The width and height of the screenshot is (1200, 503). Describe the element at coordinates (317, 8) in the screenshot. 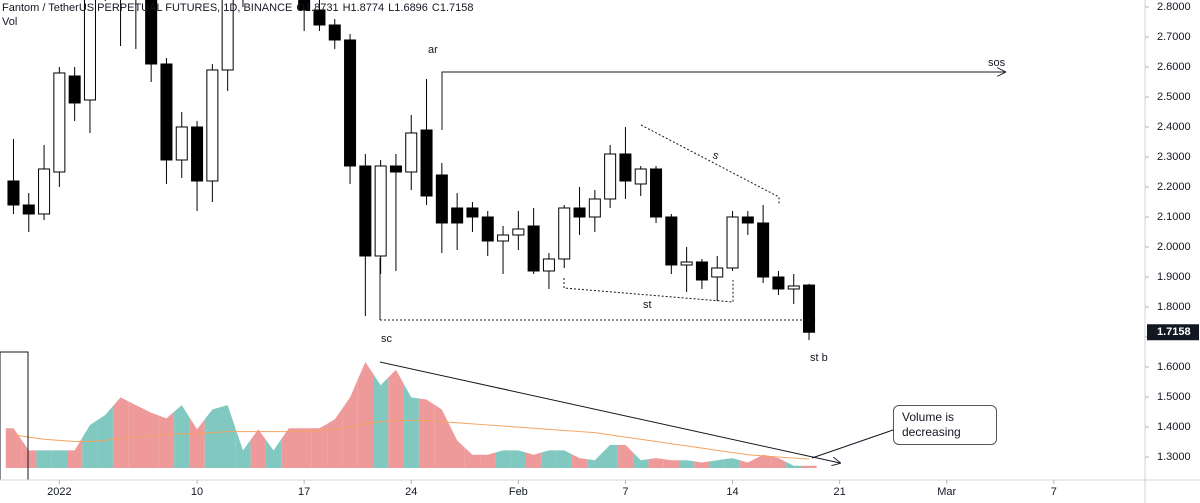

I see `ohlc-open: O1.8731` at that location.